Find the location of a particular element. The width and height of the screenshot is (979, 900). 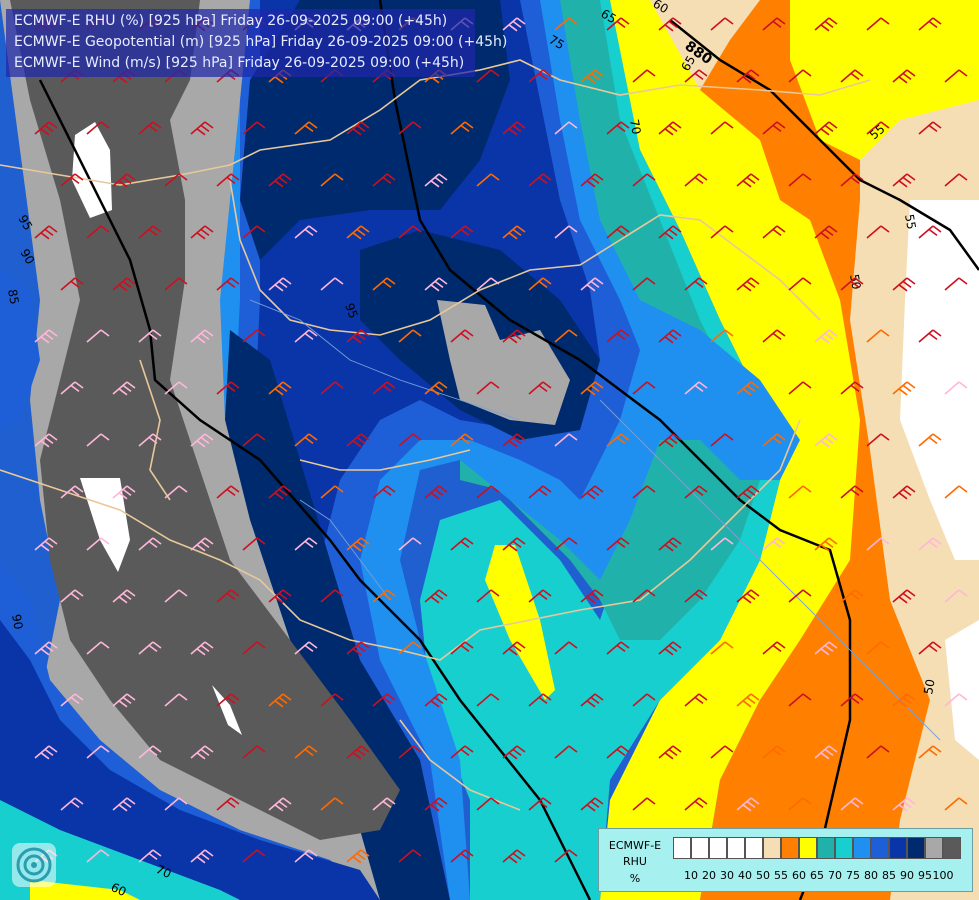

legend-tick: 95 is located at coordinates (925, 875).